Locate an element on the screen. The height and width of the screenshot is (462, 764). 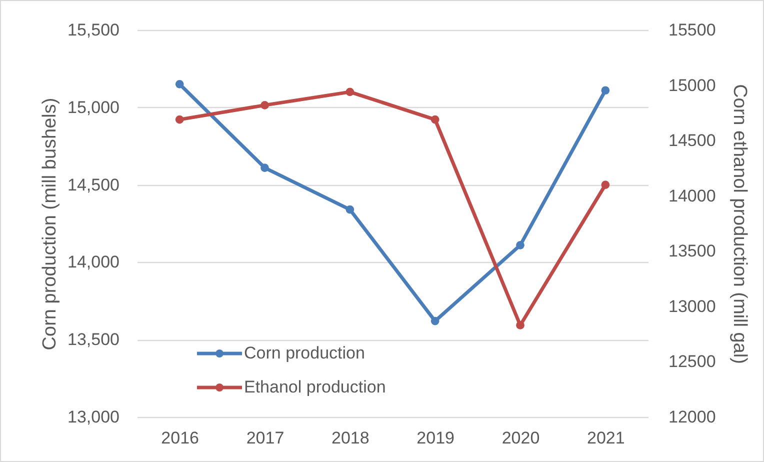
y2-axis-title: Corn ethanol production (mill gal) is located at coordinates (739, 224).